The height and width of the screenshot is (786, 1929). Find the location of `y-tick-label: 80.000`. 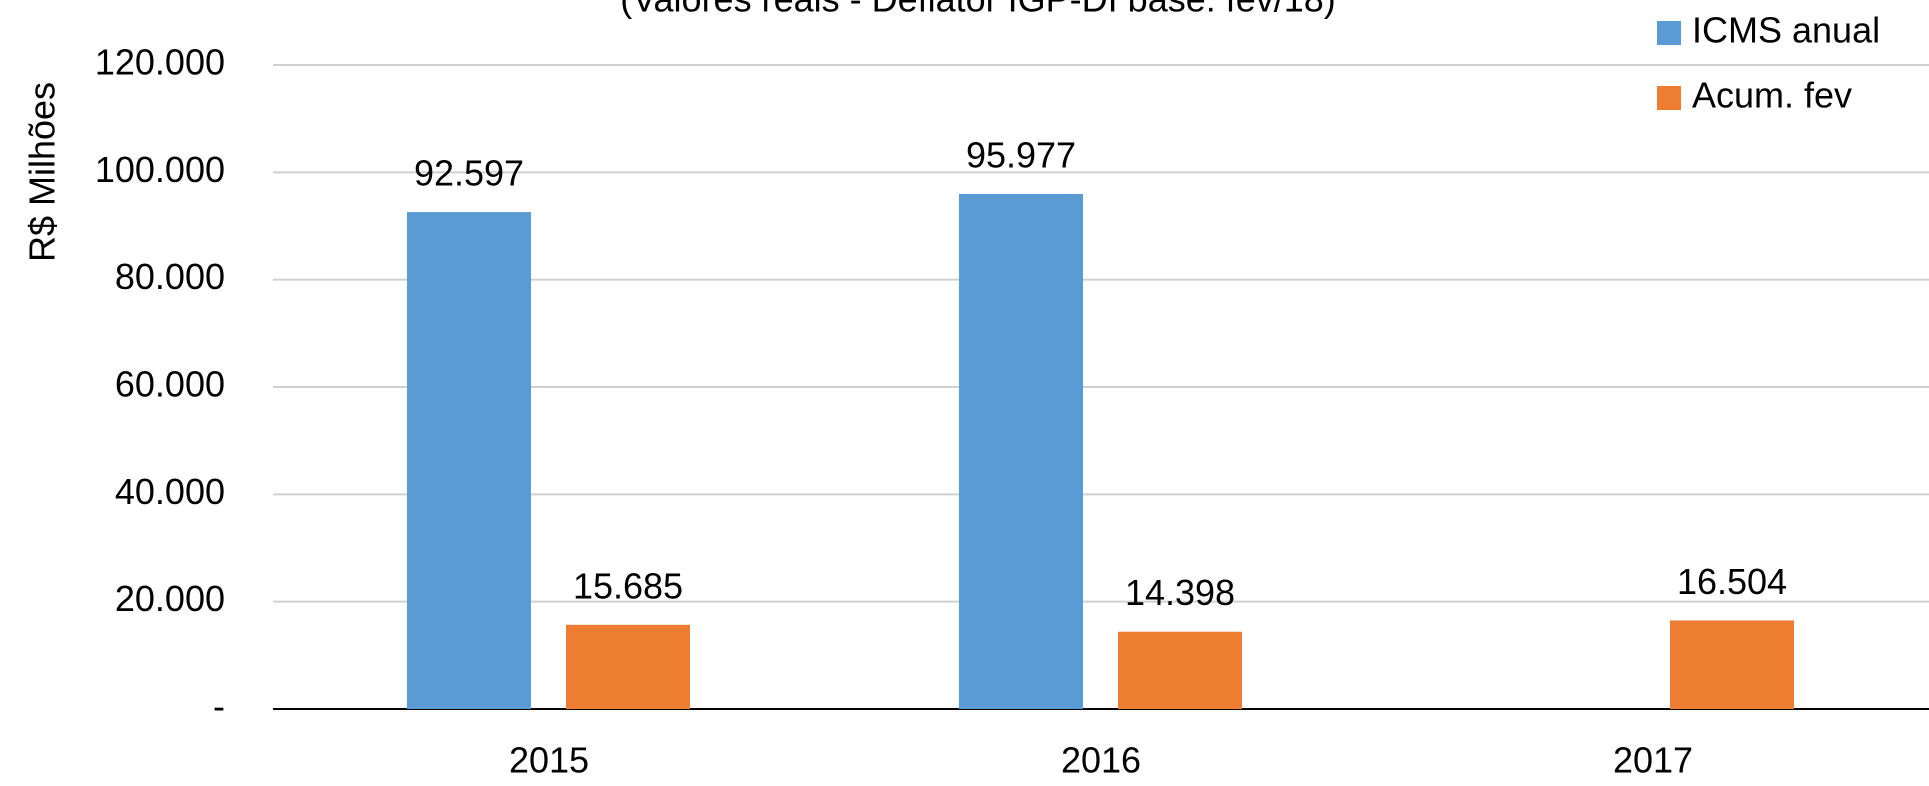

y-tick-label: 80.000 is located at coordinates (170, 276).